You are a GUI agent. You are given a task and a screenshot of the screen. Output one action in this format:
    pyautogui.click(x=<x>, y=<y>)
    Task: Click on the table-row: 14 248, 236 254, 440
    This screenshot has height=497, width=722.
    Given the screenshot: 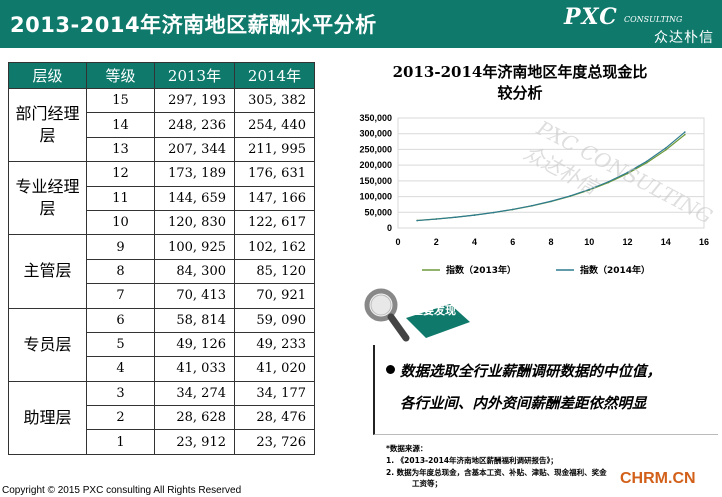 What is the action you would take?
    pyautogui.click(x=162, y=125)
    